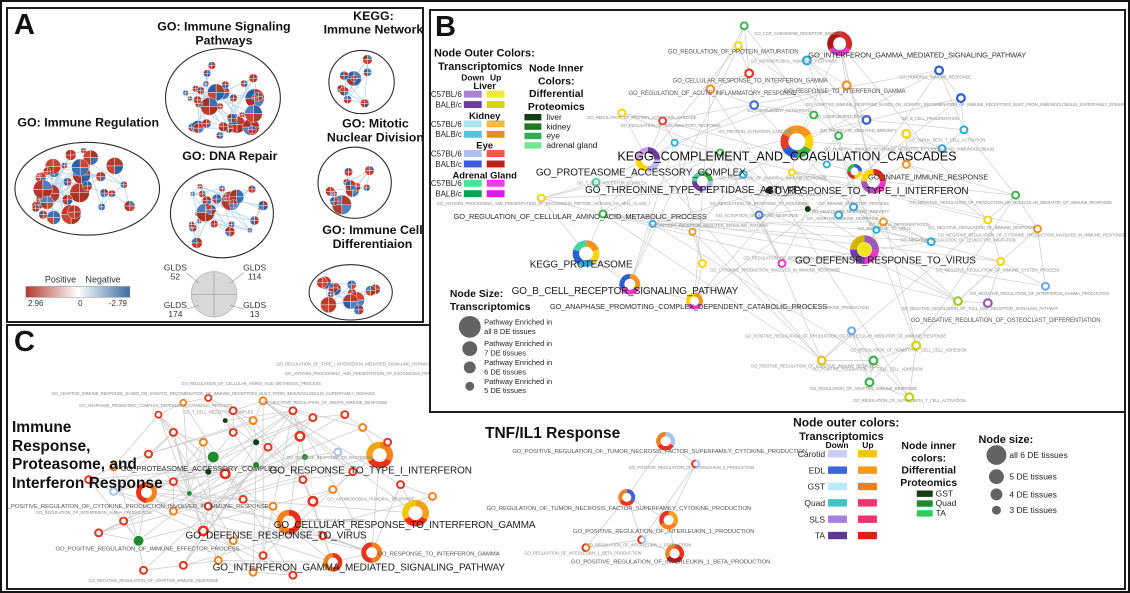 The width and height of the screenshot is (1130, 593). What do you see at coordinates (996, 494) in the screenshot?
I see `size-legend-circle` at bounding box center [996, 494].